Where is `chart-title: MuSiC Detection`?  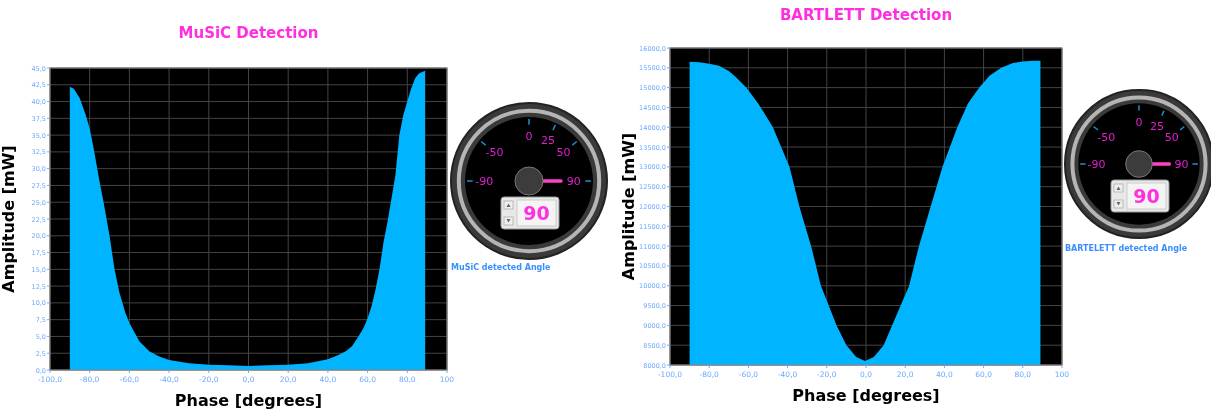 chart-title: MuSiC Detection is located at coordinates (248, 33).